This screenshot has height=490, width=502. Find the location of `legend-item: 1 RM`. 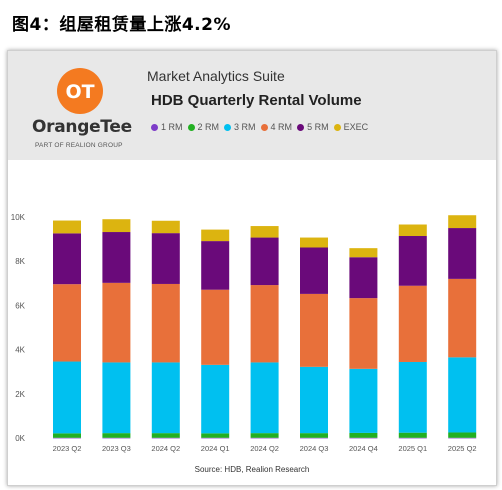

legend-item: 1 RM is located at coordinates (167, 127).